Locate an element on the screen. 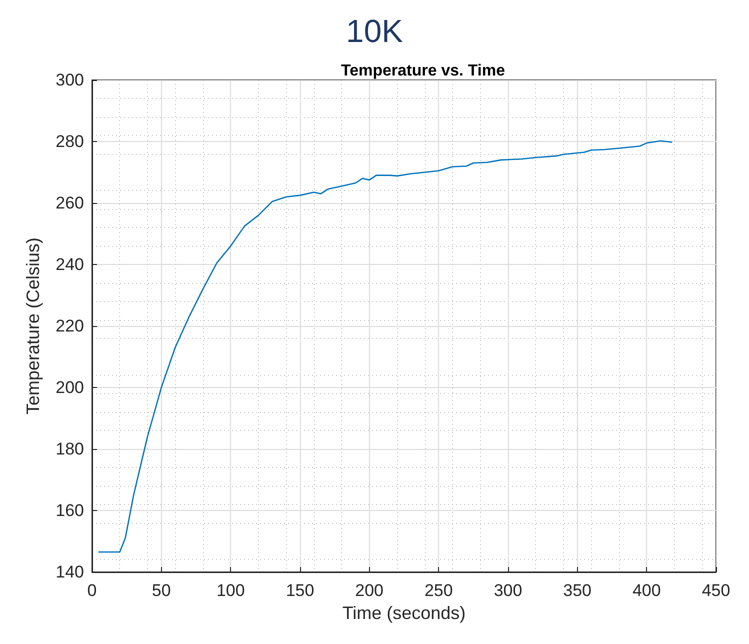 This screenshot has height=644, width=749. chart-title: 10K is located at coordinates (374, 31).